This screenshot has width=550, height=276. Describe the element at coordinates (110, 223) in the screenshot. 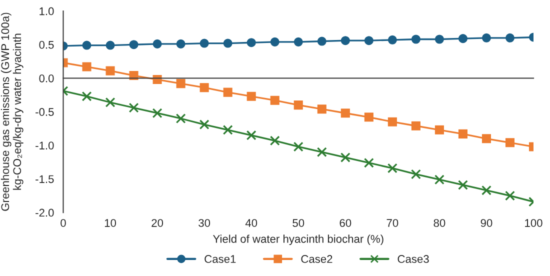

I see `x-tick-label: 10` at that location.